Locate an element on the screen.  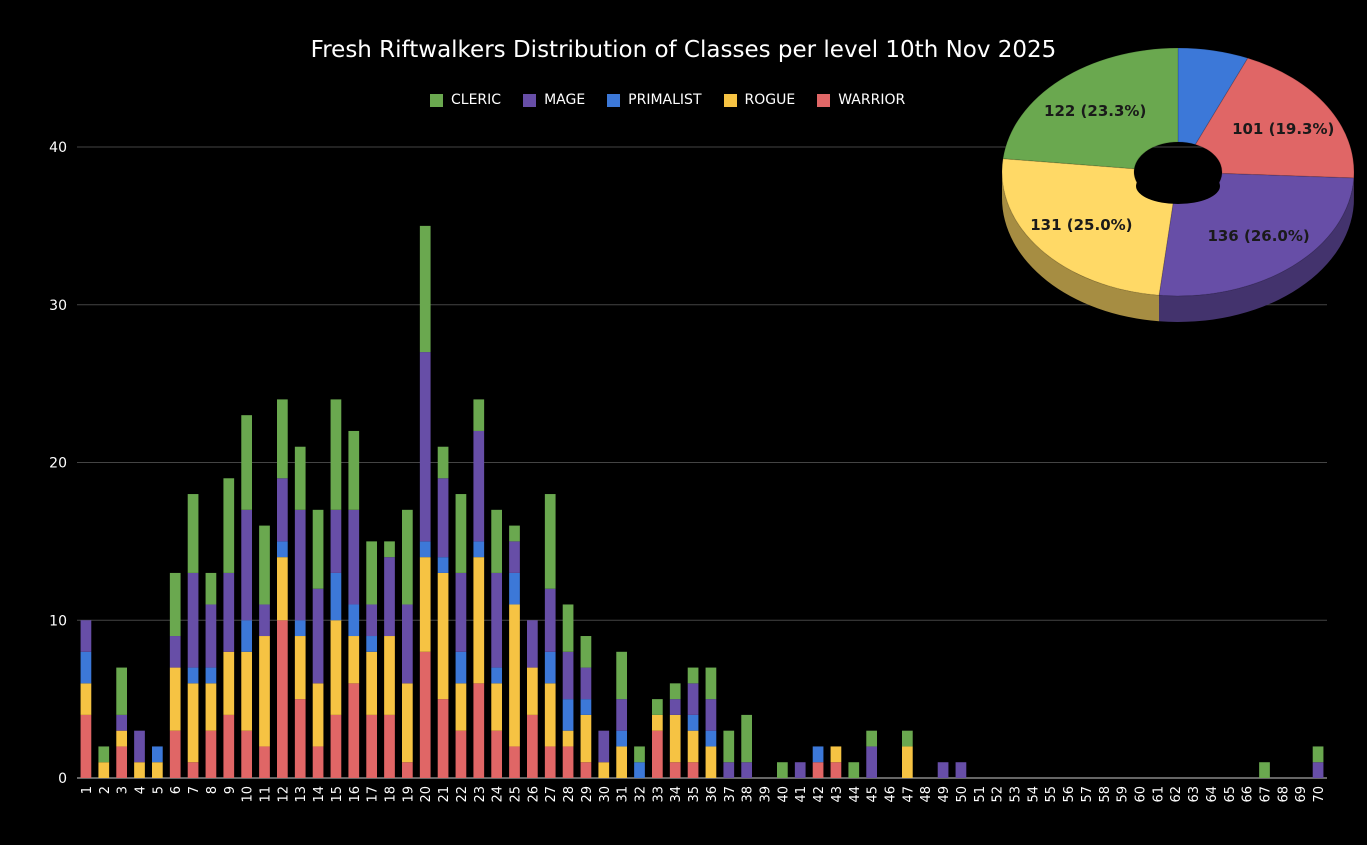
legend-item-warrior: WARRIOR is located at coordinates (861, 100).